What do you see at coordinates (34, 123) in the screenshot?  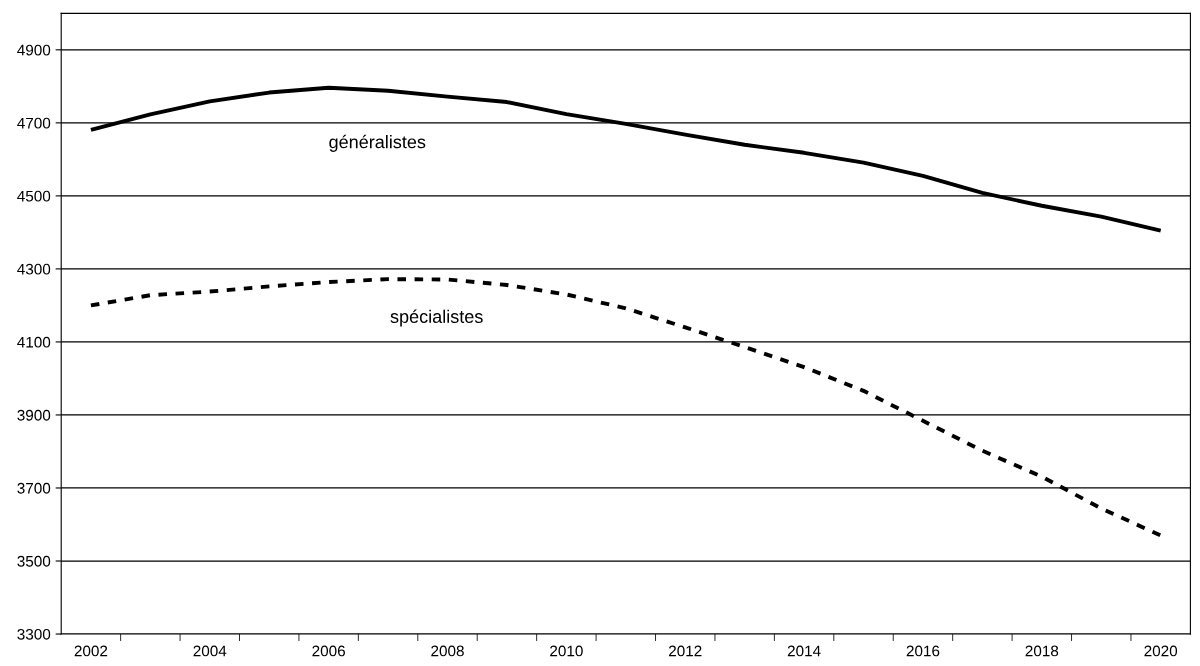 I see `y-tick-label: 4700` at bounding box center [34, 123].